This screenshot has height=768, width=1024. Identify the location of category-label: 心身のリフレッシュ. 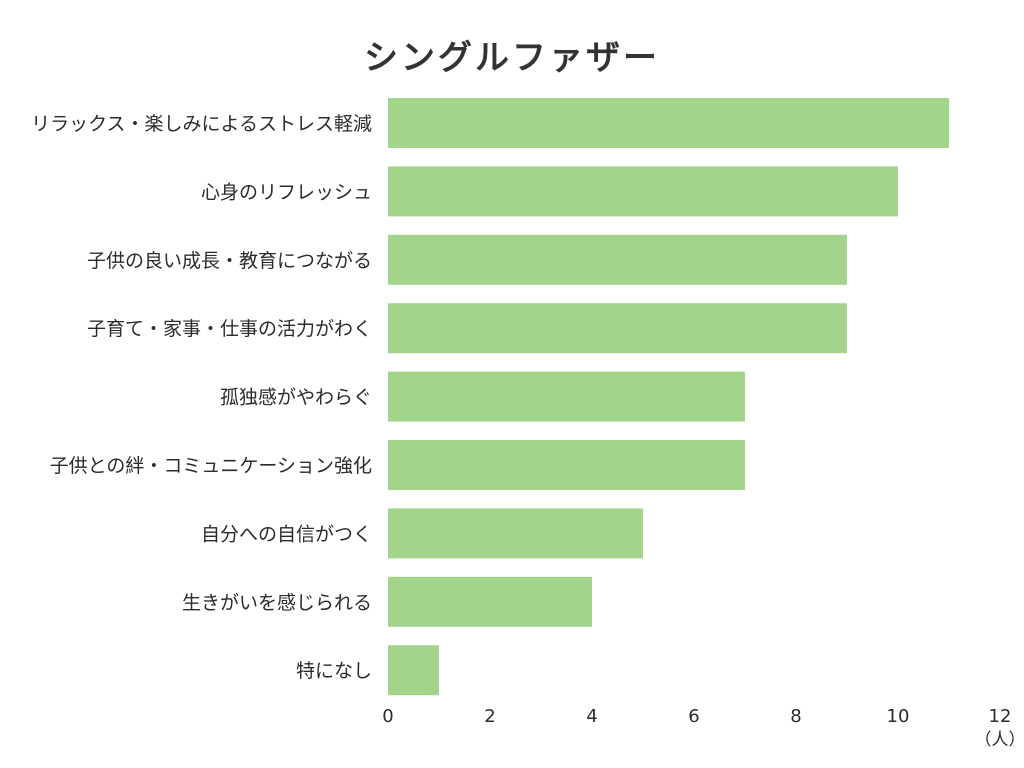
(286, 192).